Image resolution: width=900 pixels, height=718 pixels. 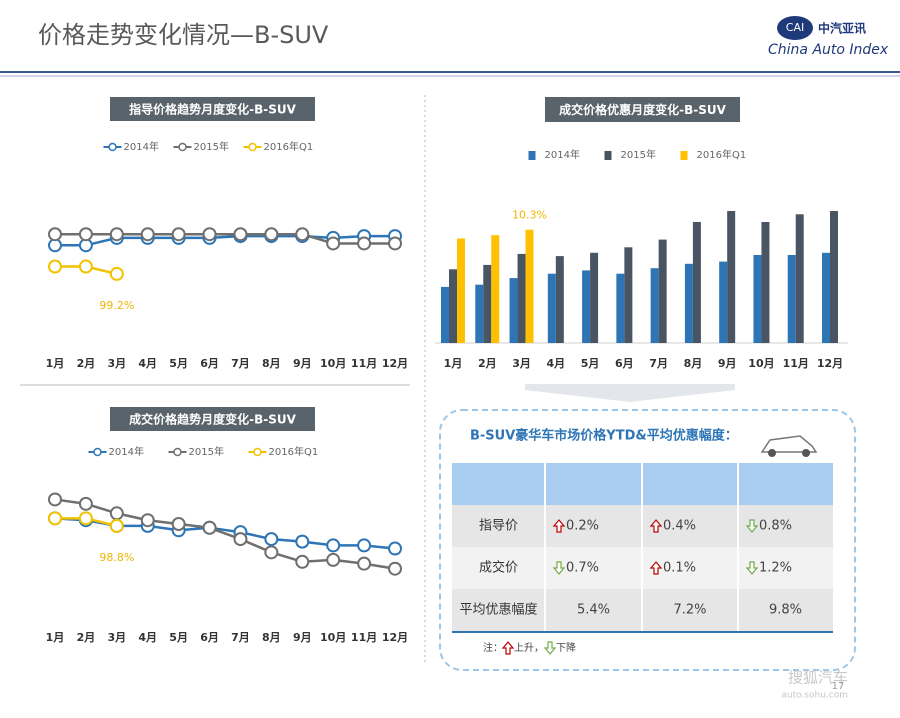 I want to click on table-title: B-SUV豪华车市场价格YTD&平均优惠幅度：, so click(x=604, y=436).